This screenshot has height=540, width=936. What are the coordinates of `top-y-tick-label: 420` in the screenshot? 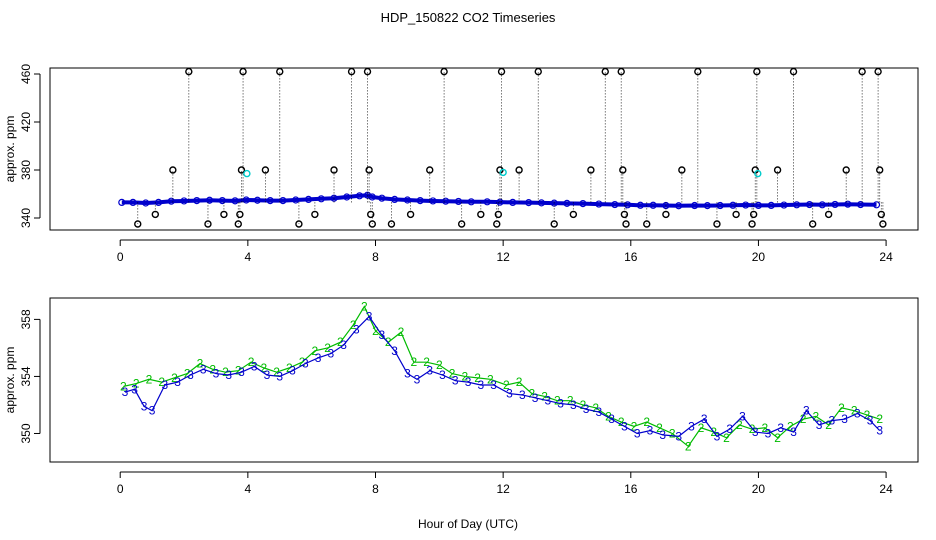 It's located at (26, 122).